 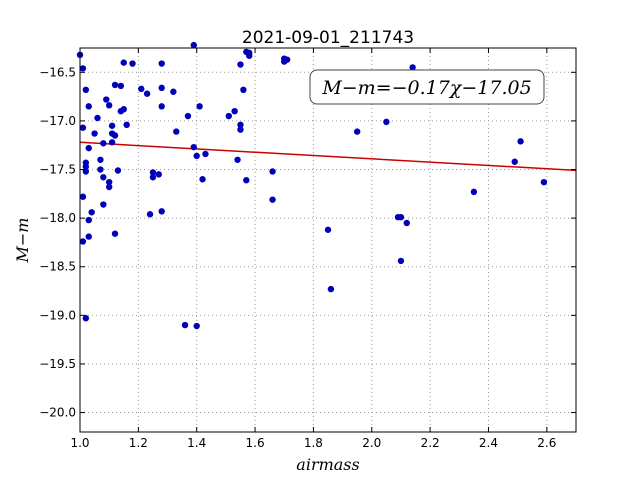 I want to click on y-tick-label: −16.5, so click(x=57, y=72).